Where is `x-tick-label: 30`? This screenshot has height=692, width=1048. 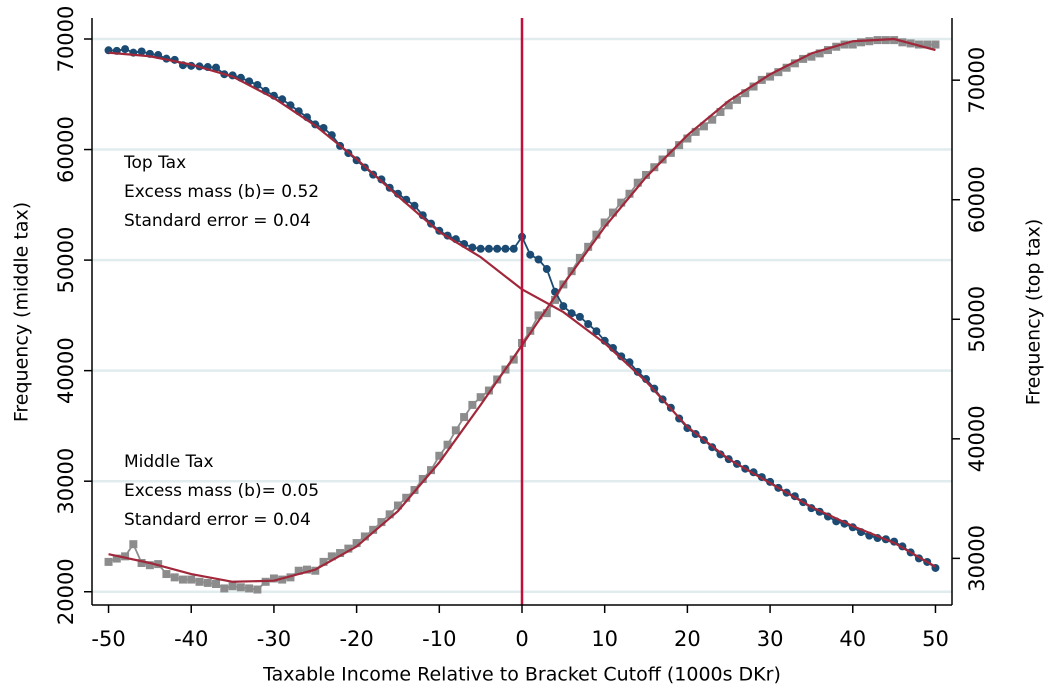
x-tick-label: 30 is located at coordinates (770, 639).